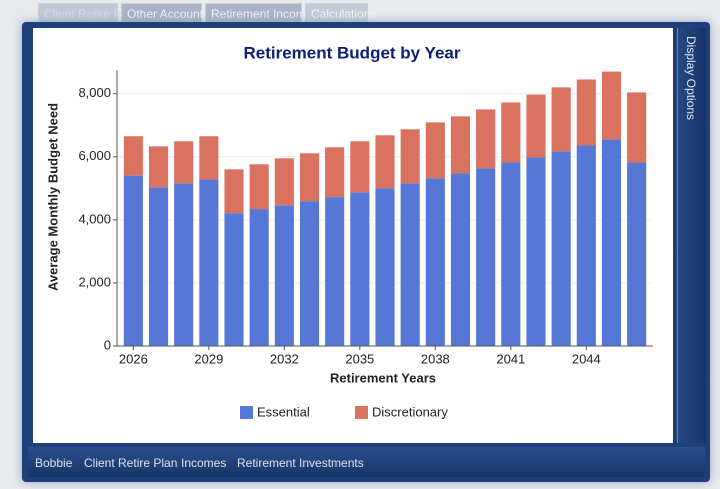  What do you see at coordinates (54, 463) in the screenshot?
I see `tab: Bobbie` at bounding box center [54, 463].